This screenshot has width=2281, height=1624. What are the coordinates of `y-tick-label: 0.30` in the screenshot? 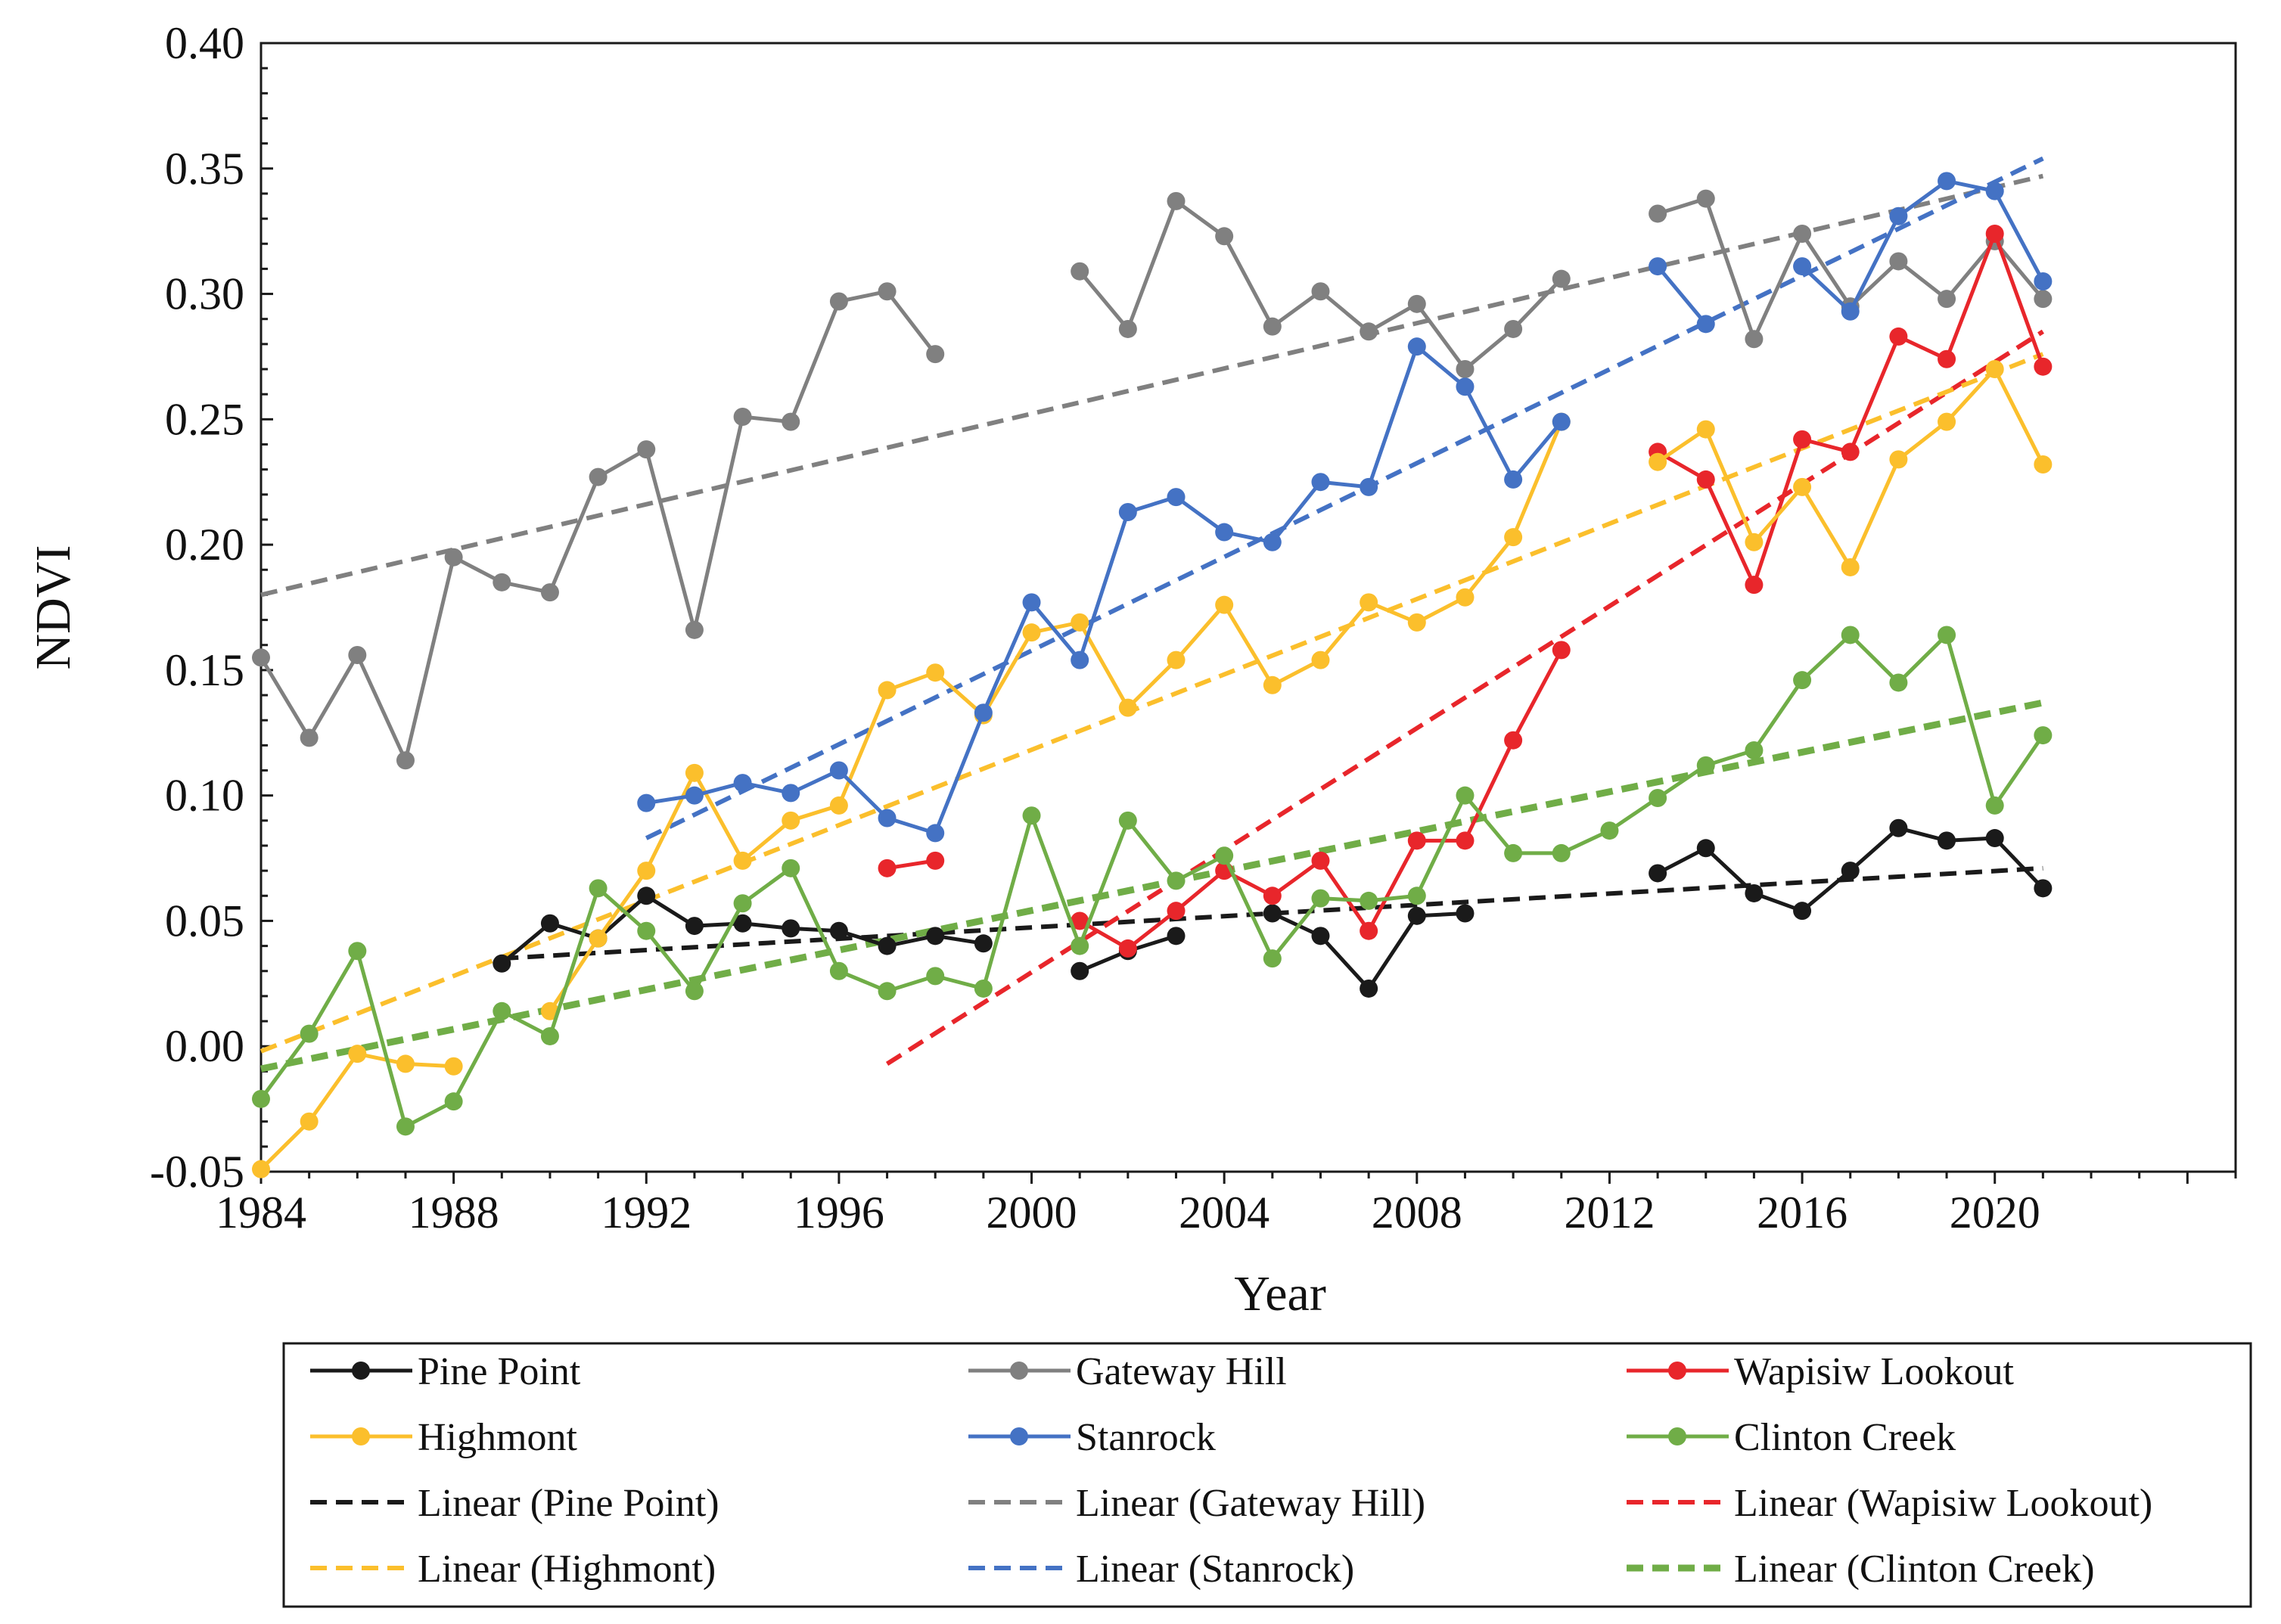 It's located at (204, 294).